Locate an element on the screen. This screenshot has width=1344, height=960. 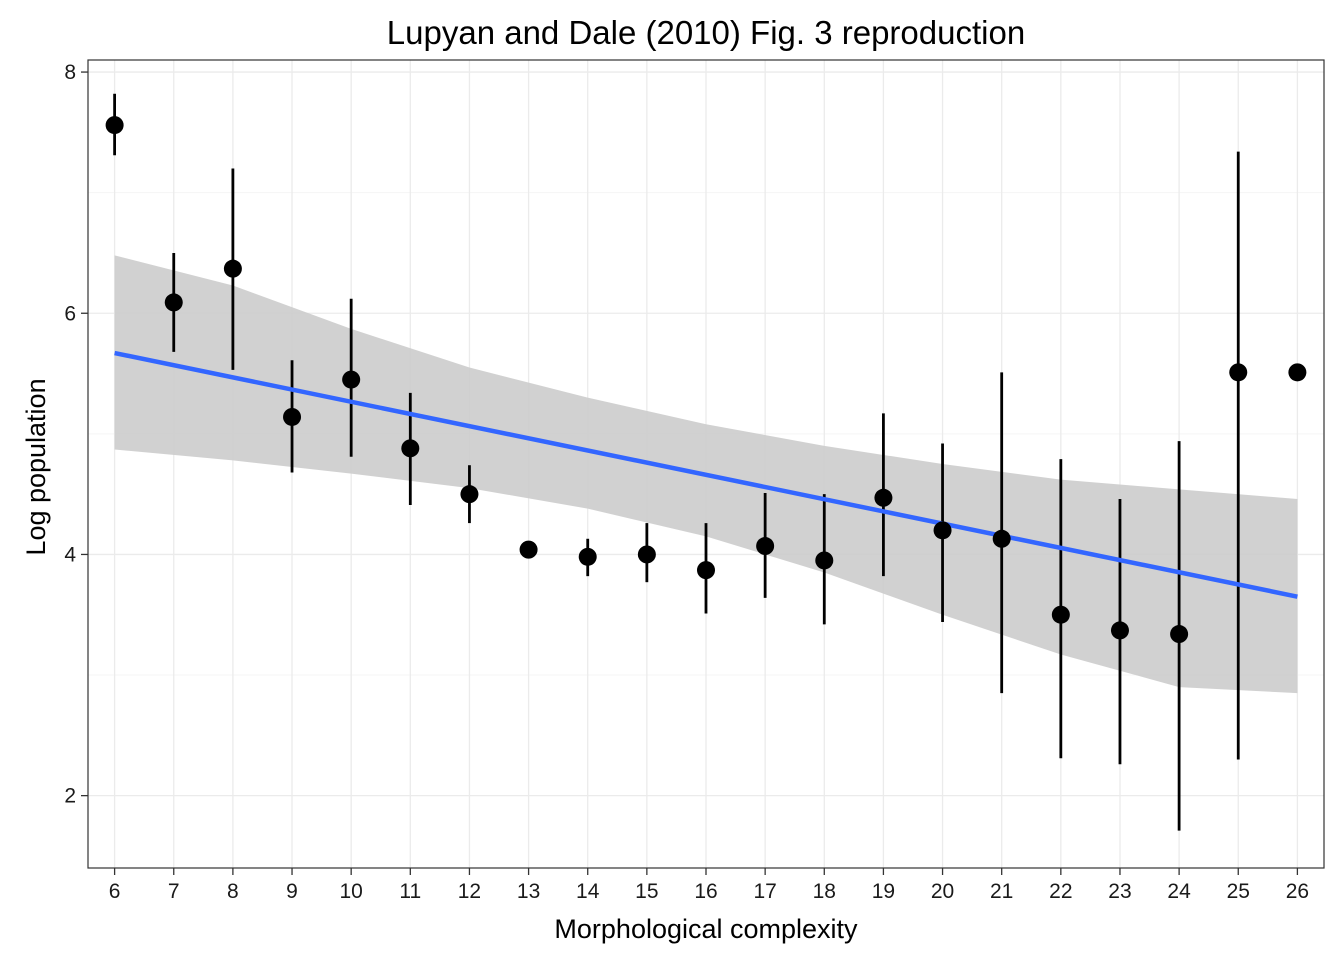
x-tick-label-22: 22 is located at coordinates (1060, 891).